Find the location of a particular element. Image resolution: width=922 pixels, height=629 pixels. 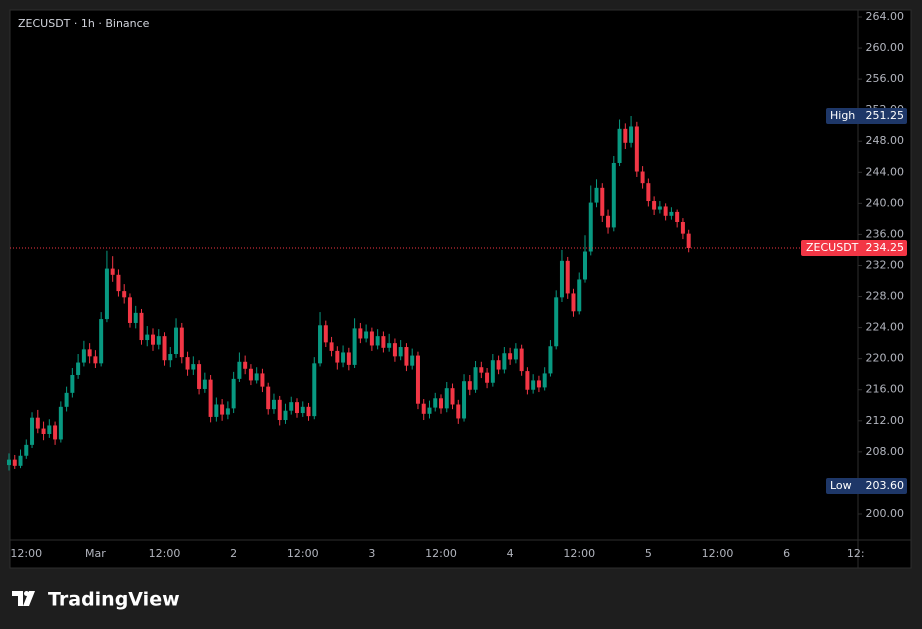

y-tick-label: 212.00 is located at coordinates (885, 420).